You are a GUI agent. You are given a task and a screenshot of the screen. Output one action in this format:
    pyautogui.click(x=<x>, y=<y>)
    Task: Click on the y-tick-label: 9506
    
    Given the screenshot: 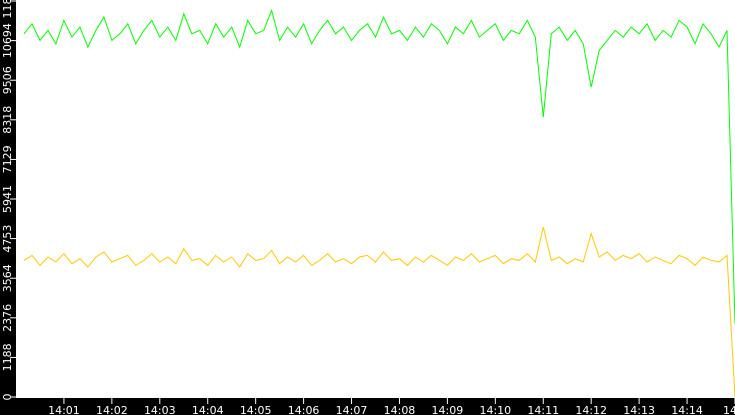 What is the action you would take?
    pyautogui.click(x=7, y=80)
    